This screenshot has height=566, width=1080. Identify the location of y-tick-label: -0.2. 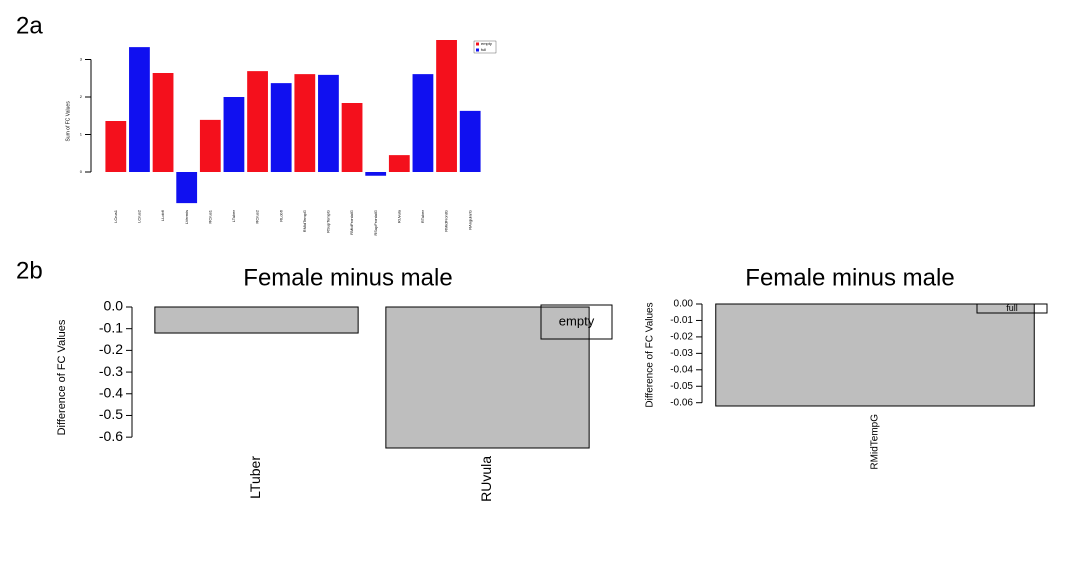
(111, 349).